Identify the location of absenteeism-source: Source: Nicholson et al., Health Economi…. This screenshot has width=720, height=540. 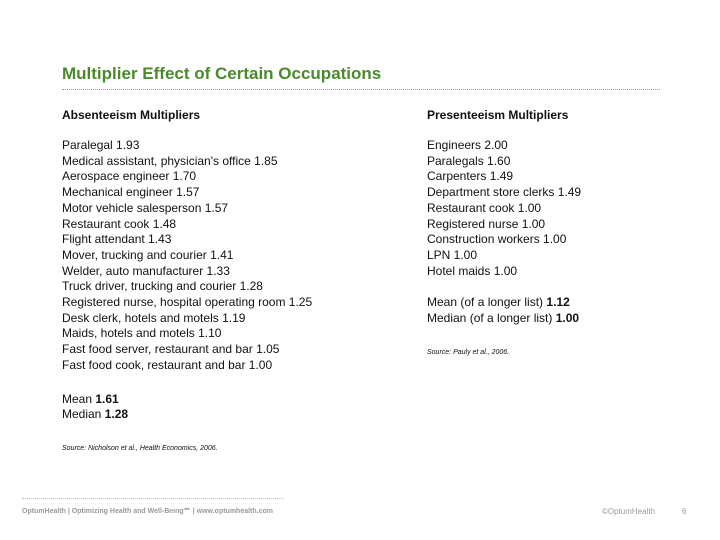
(140, 448).